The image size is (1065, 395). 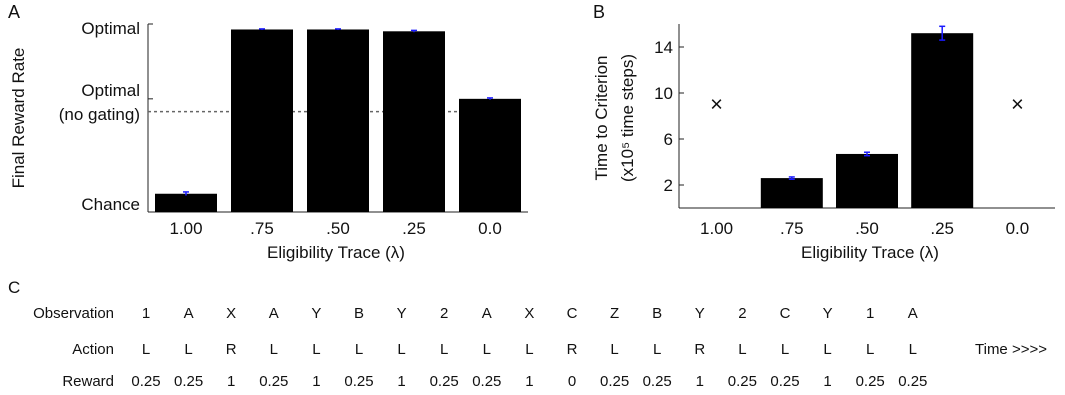 What do you see at coordinates (262, 228) in the screenshot?
I see `x-tick-label-a-1: .75` at bounding box center [262, 228].